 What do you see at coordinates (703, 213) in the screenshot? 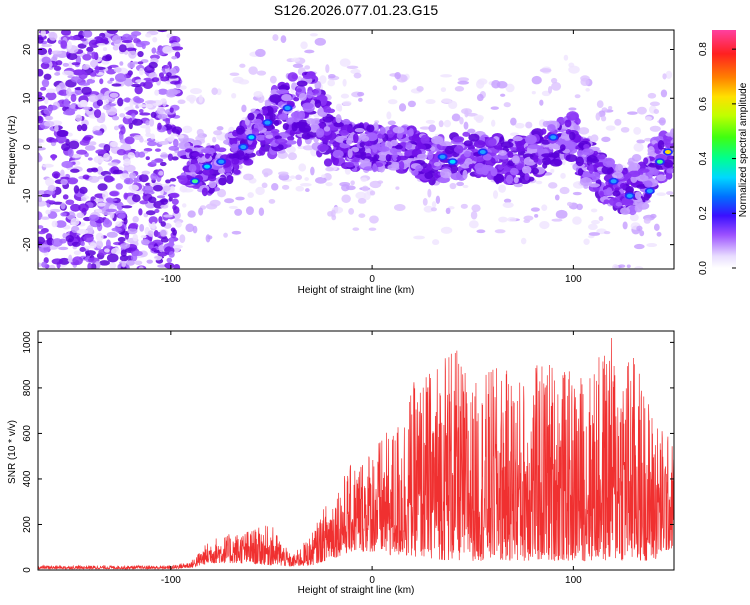
I see `colorbar-tick-label: 0.2` at bounding box center [703, 213].